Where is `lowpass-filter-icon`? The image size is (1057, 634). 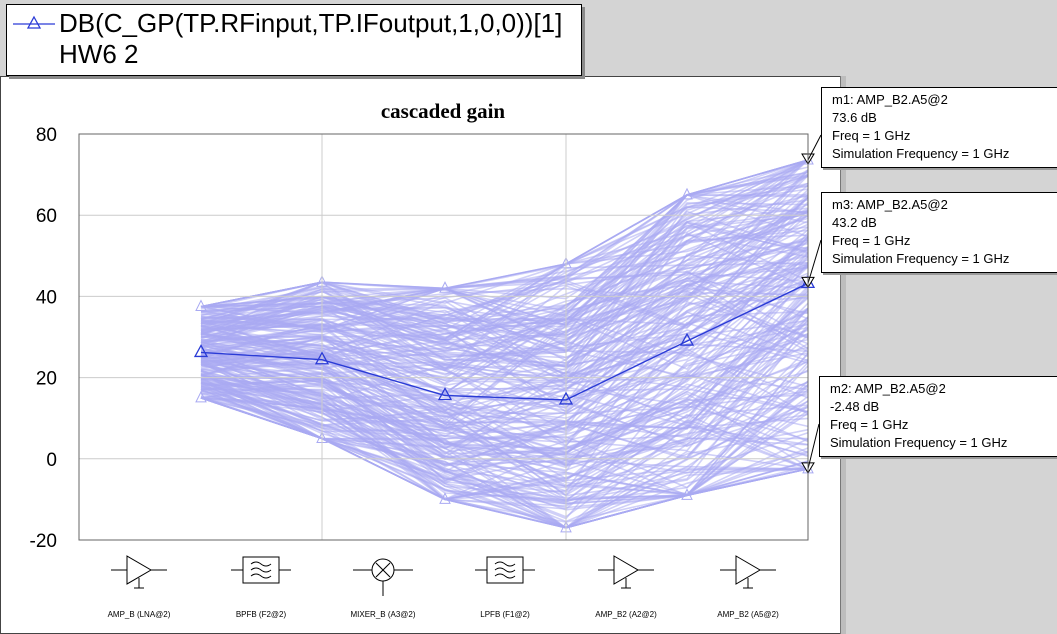 lowpass-filter-icon is located at coordinates (505, 570).